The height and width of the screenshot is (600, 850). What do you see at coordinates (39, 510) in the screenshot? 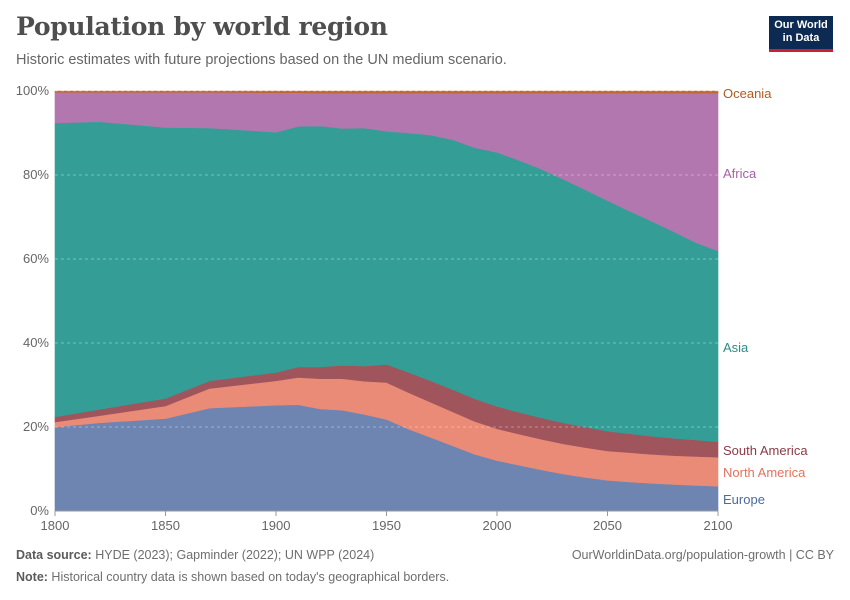
I see `y-tick-label: 0%` at bounding box center [39, 510].